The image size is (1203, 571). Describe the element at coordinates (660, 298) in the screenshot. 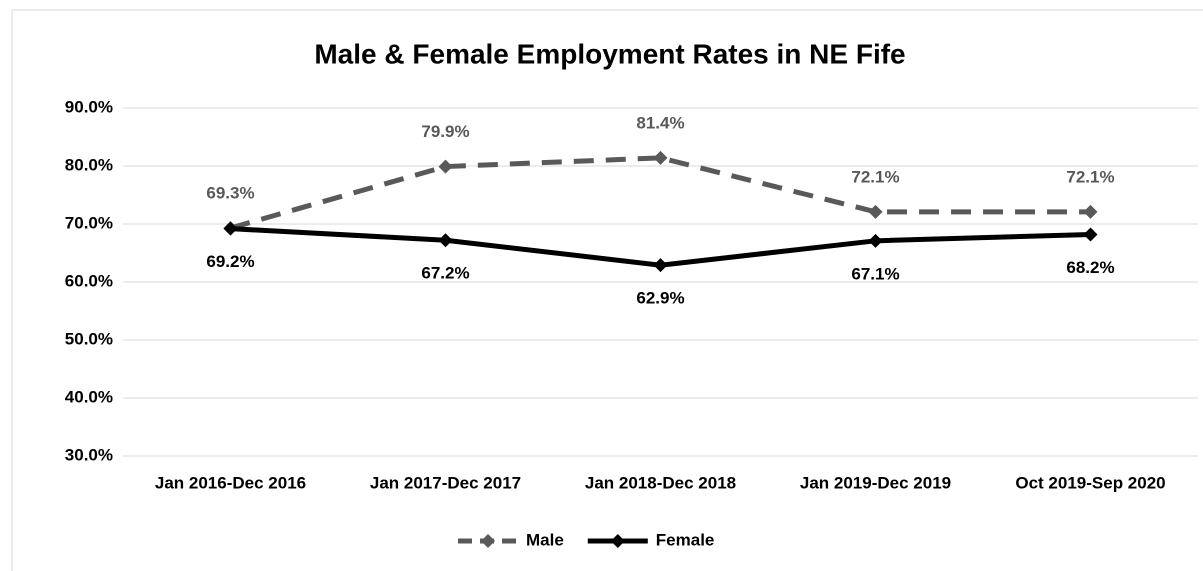

I see `data-label: 62.9%` at that location.